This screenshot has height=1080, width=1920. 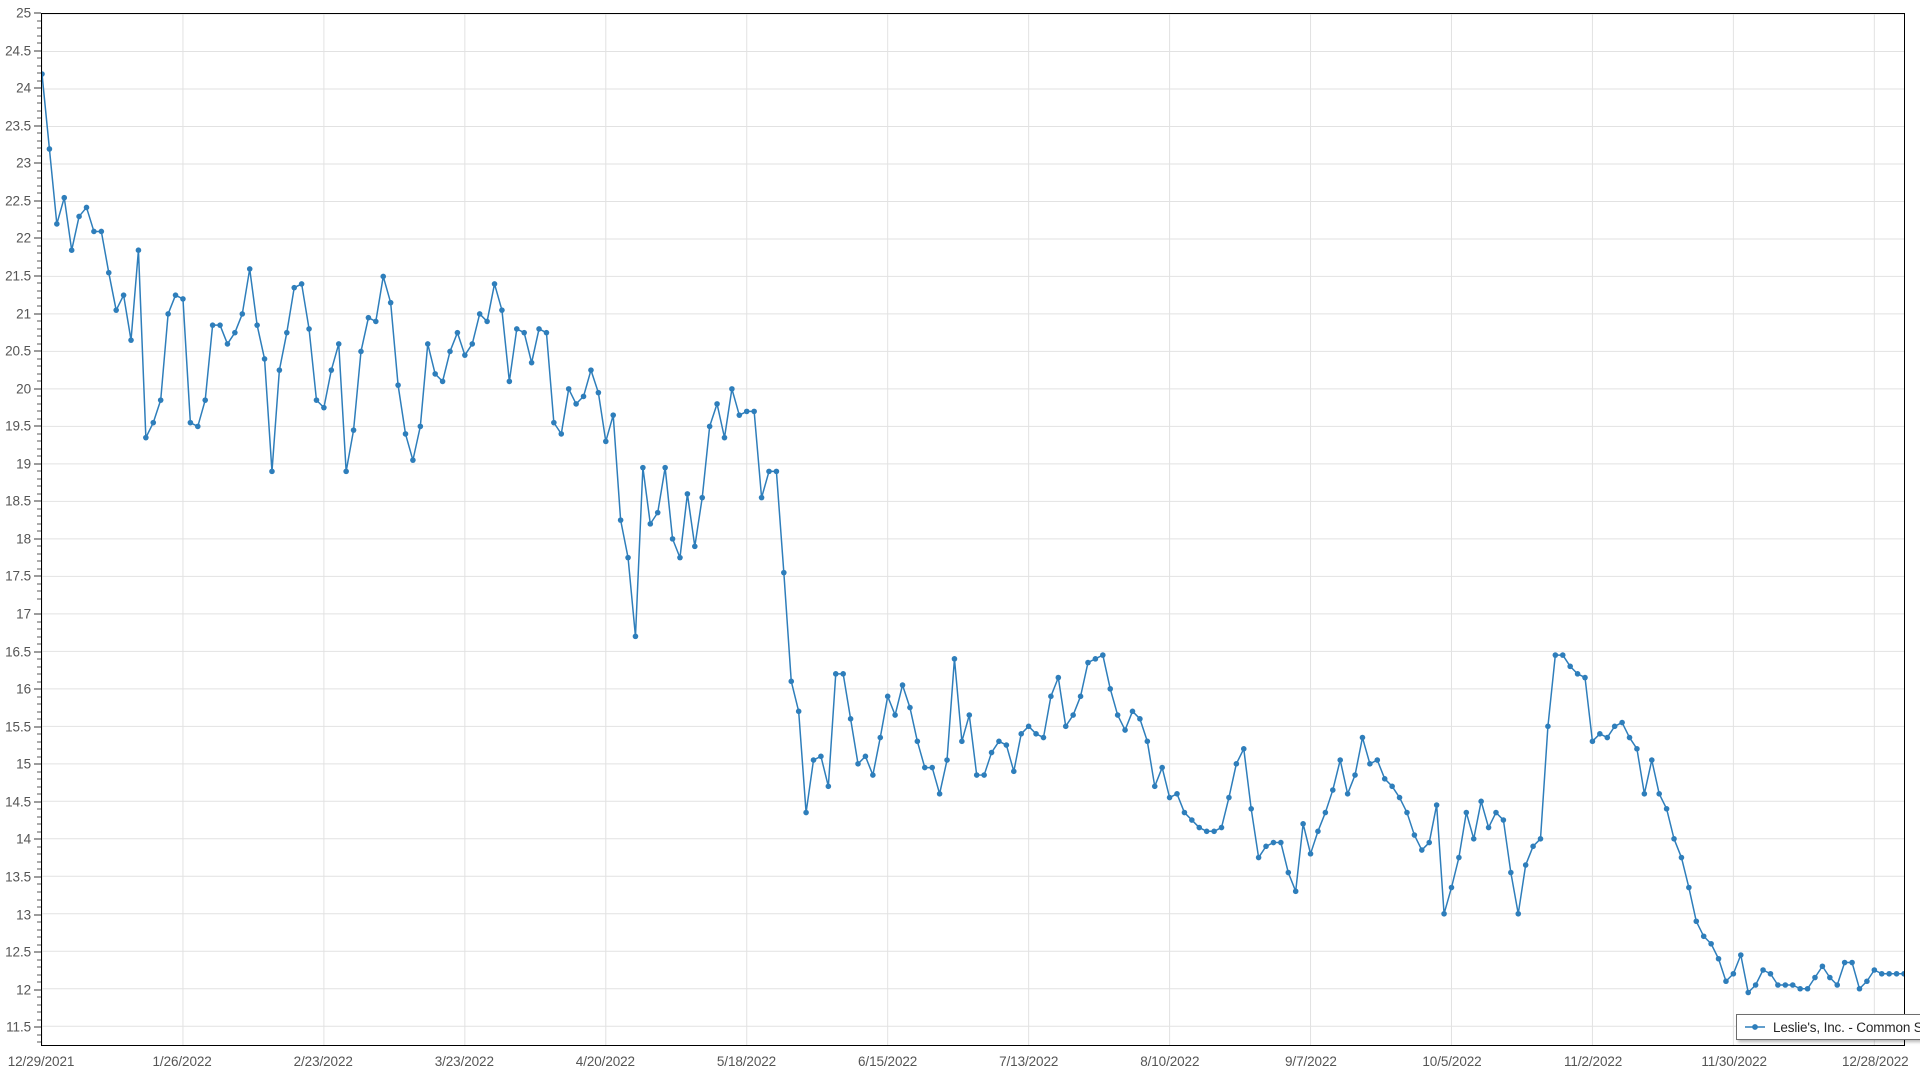 What do you see at coordinates (1170, 1061) in the screenshot?
I see `x-axis-tick-label: 8/10/2022` at bounding box center [1170, 1061].